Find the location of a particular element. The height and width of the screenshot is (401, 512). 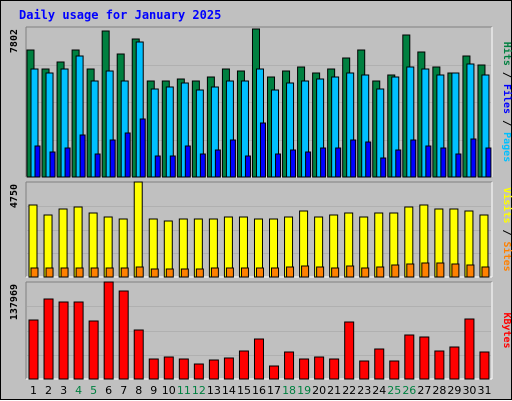

x-tick-label-day-27: 27 is located at coordinates (424, 390).